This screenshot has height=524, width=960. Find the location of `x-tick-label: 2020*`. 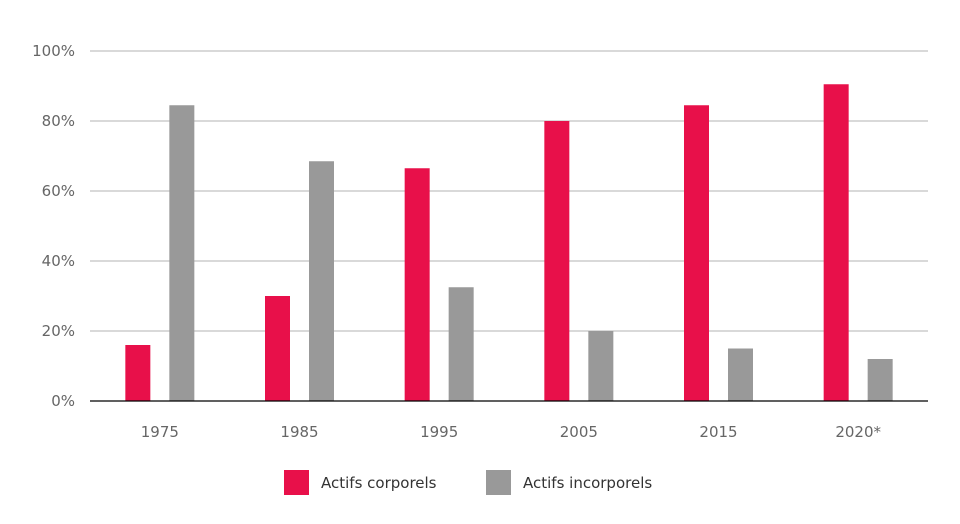

x-tick-label: 2020* is located at coordinates (858, 432).